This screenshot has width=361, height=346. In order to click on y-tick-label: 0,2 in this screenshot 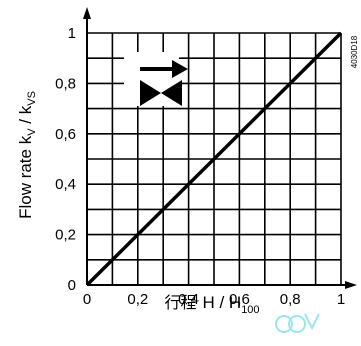, I will do `click(65, 235)`.